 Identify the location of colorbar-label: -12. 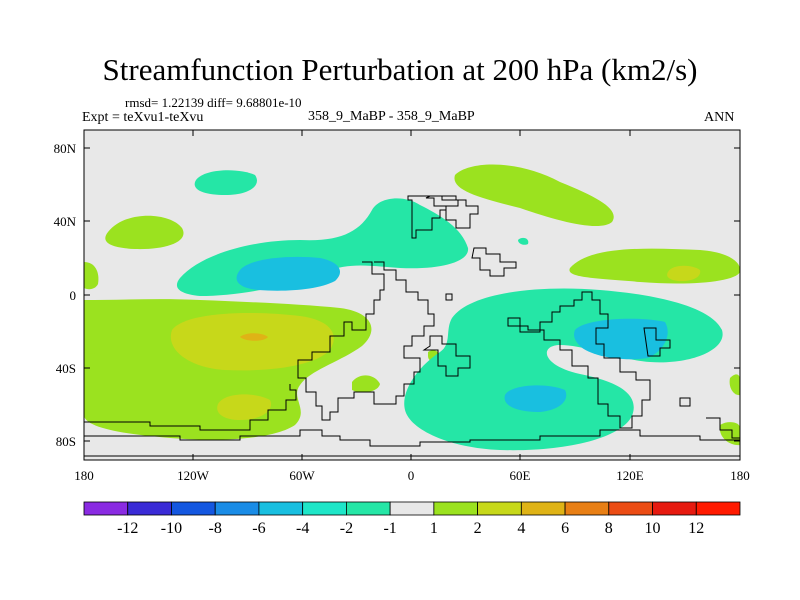
(127, 528).